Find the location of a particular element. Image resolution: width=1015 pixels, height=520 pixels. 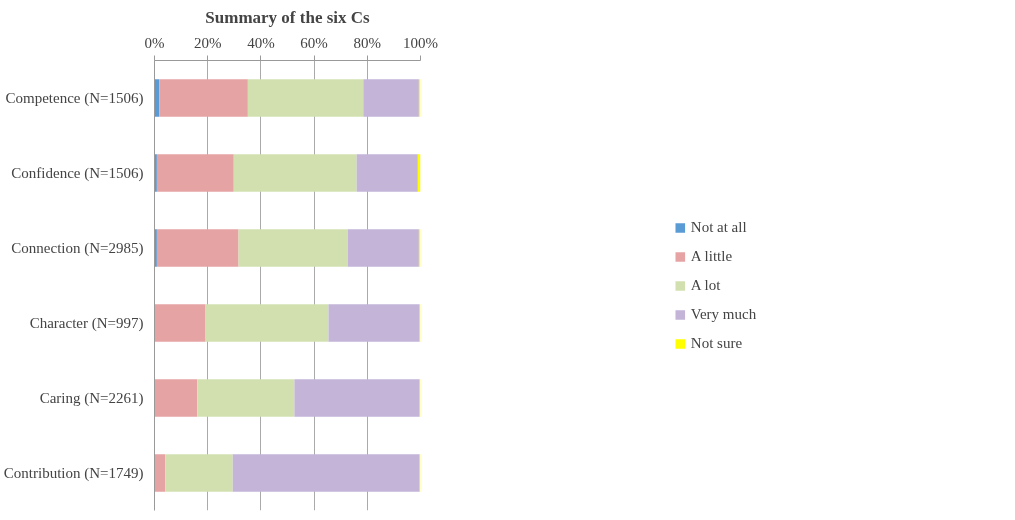

x-tick-label: 40% is located at coordinates (261, 42).